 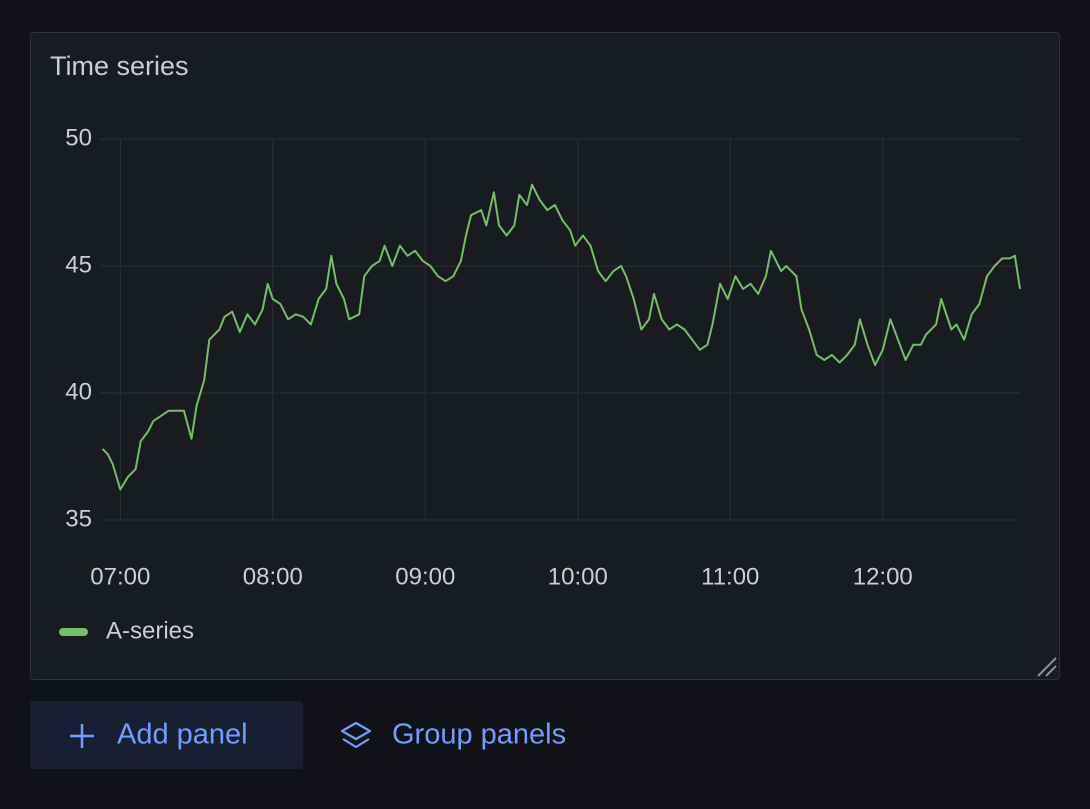 I want to click on y-tick-label: 50, so click(x=78, y=137).